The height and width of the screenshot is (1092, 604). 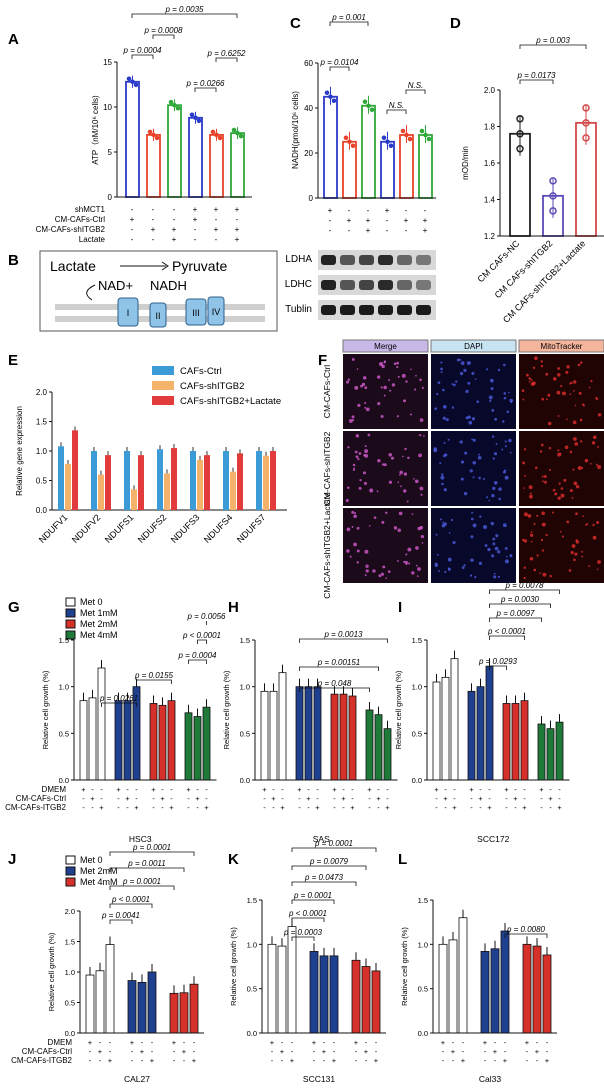 What do you see at coordinates (311, 198) in the screenshot?
I see `panel-c-tick-label: 0` at bounding box center [311, 198].